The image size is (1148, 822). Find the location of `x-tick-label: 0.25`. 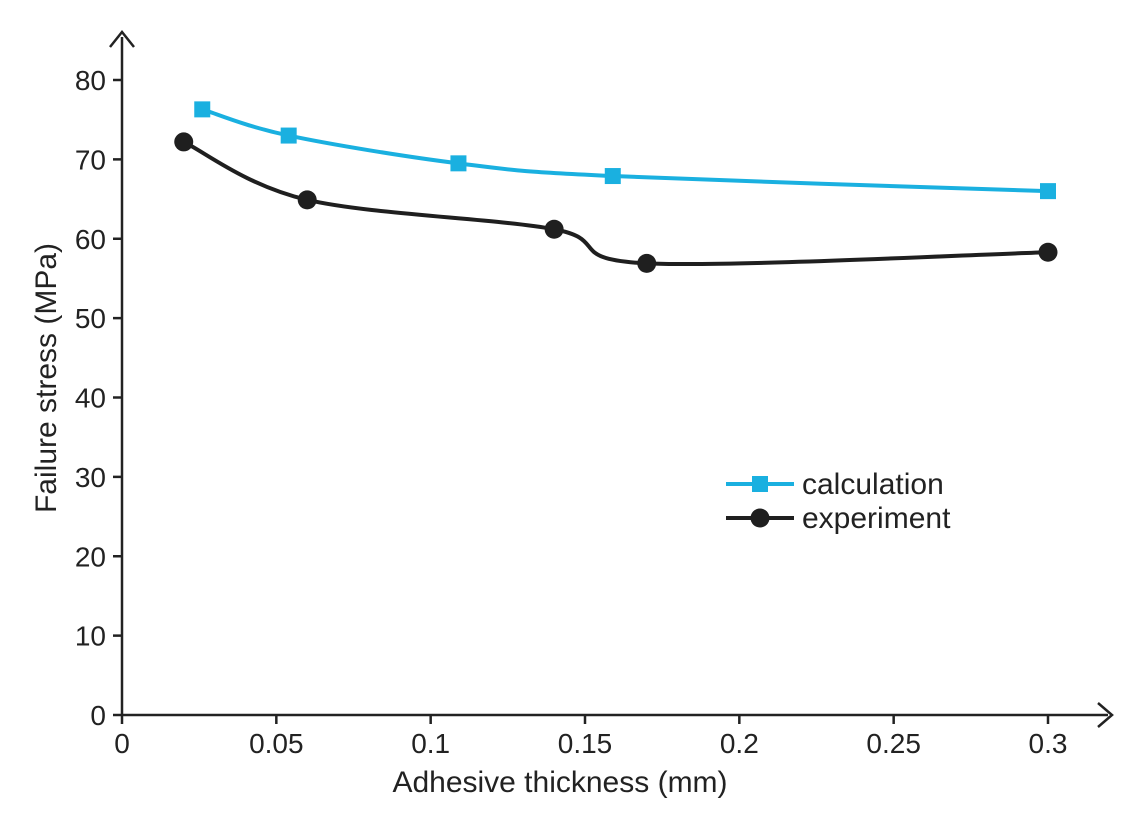

x-tick-label: 0.25 is located at coordinates (893, 743).